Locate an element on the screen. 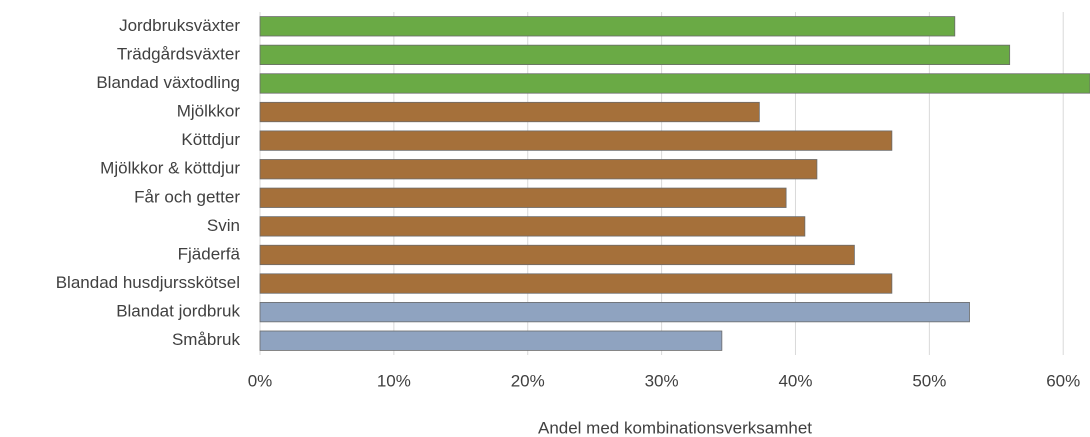 The width and height of the screenshot is (1090, 437). x-tick-label: 0% is located at coordinates (260, 380).